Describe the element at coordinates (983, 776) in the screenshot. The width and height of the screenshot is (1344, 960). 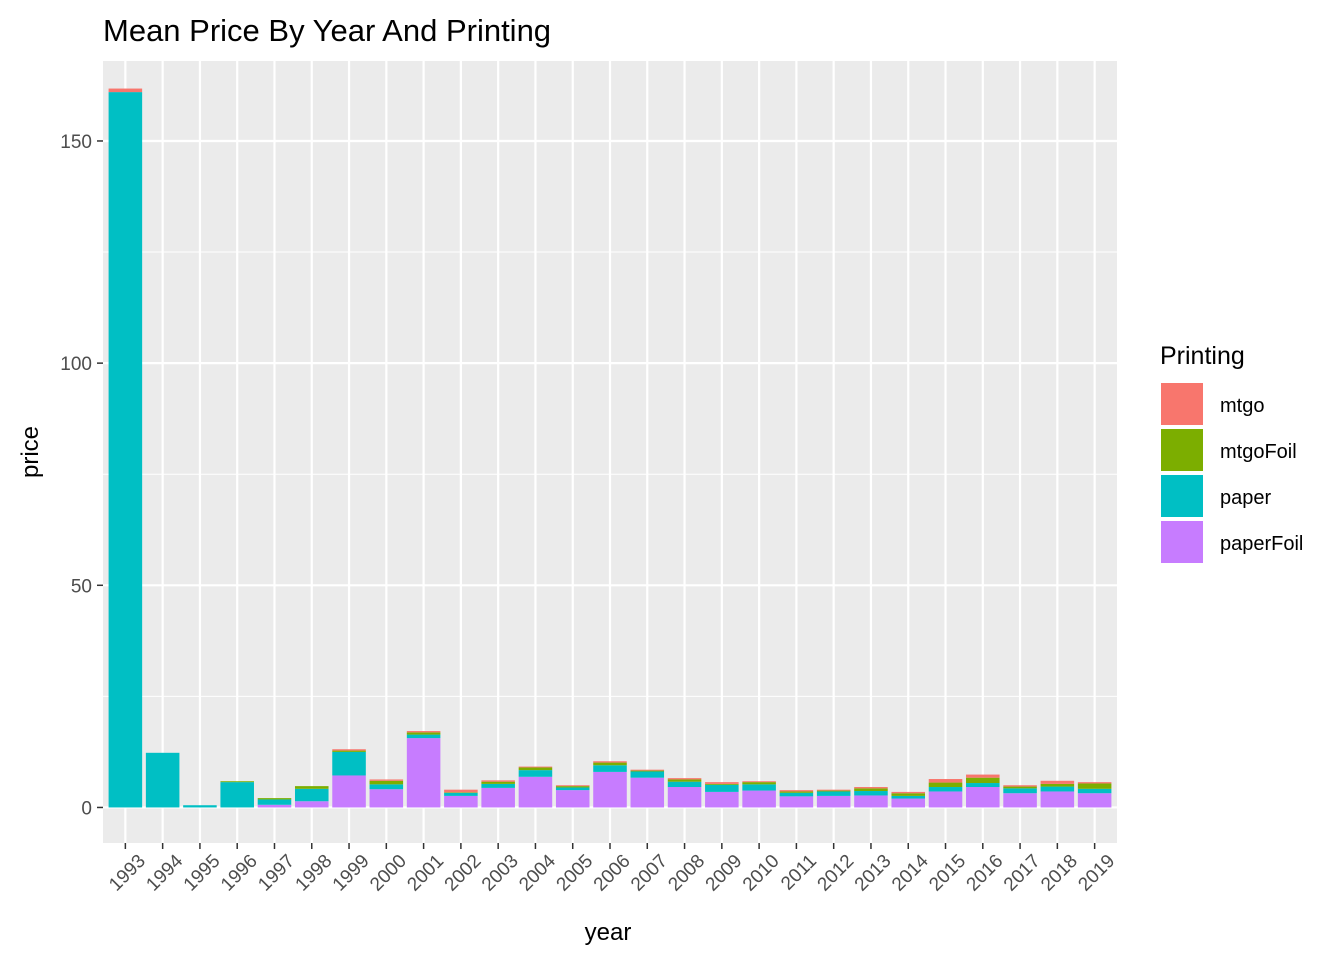
I see `bar-2016-mtgo` at that location.